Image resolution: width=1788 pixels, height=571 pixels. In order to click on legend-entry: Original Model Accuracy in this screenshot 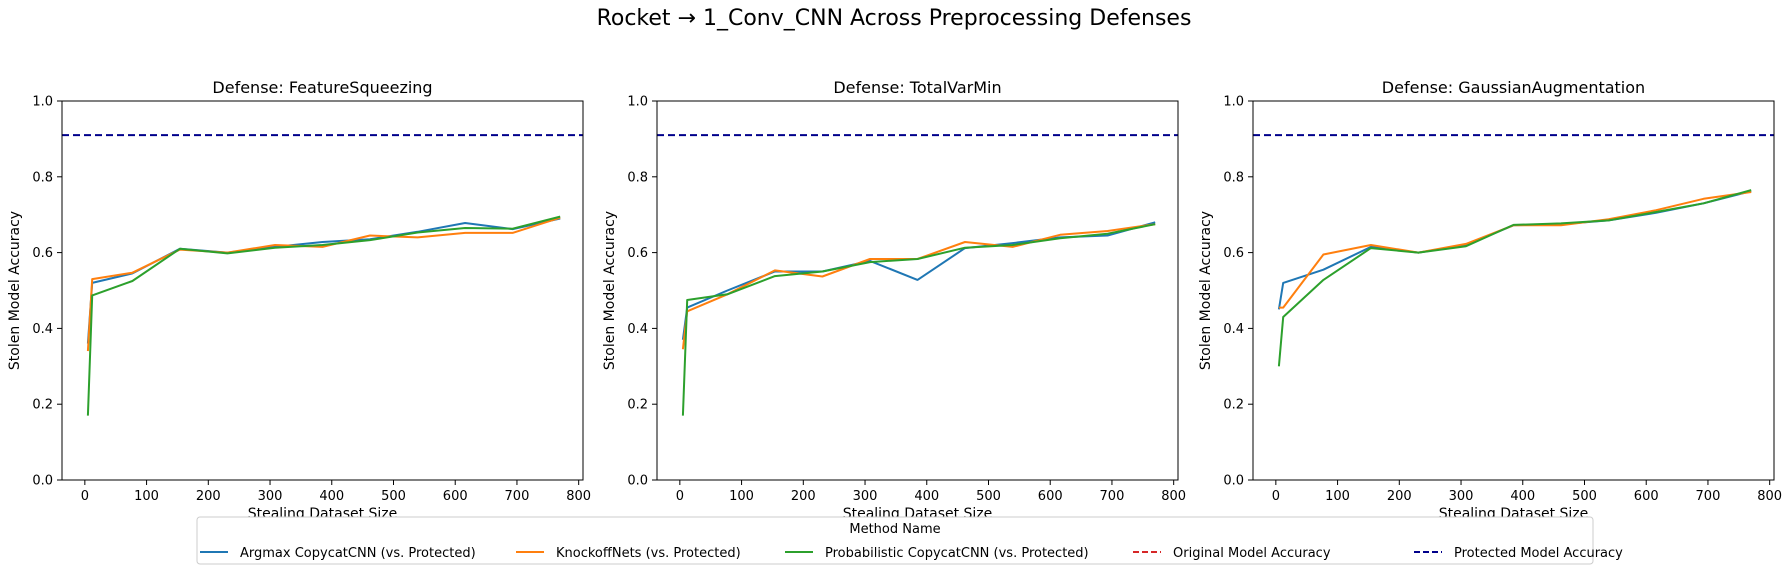, I will do `click(1232, 553)`.